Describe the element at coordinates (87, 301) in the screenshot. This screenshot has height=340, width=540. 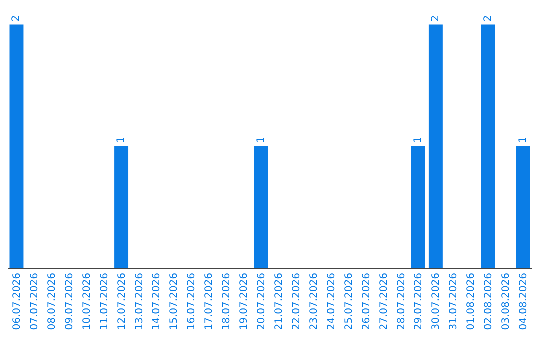
I see `x-tick-label: 10.07.2026` at that location.